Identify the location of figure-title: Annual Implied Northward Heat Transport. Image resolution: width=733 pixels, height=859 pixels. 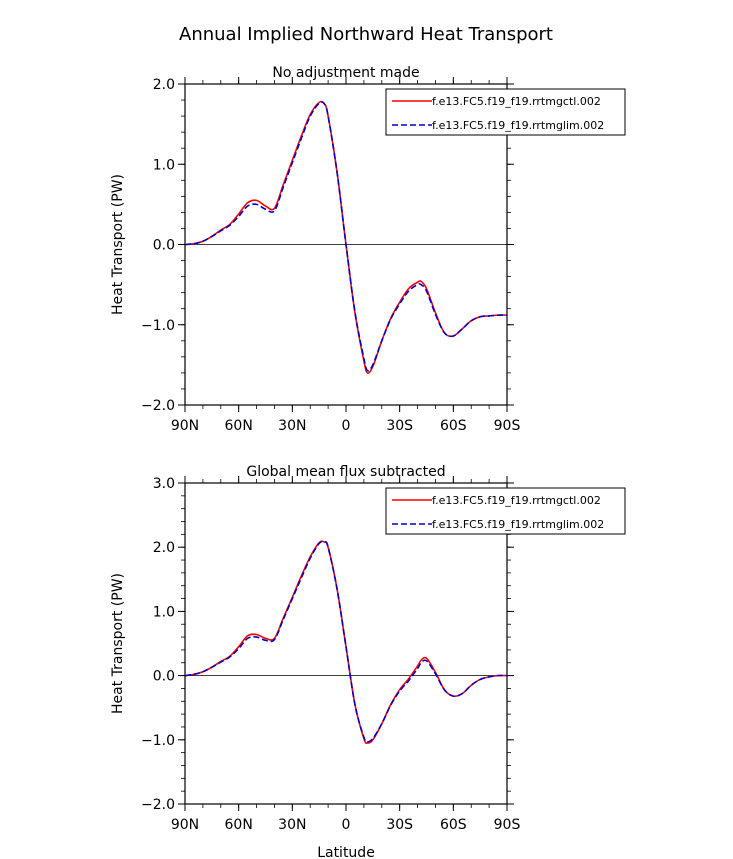
(366, 34).